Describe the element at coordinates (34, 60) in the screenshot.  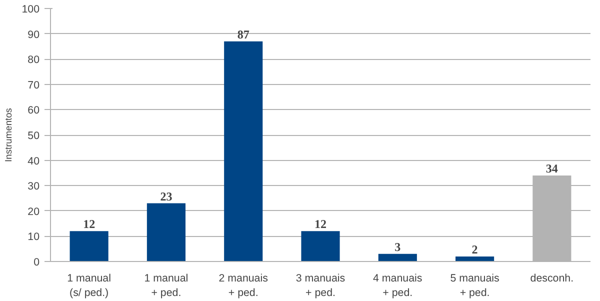
I see `y-tick-label: 80` at that location.